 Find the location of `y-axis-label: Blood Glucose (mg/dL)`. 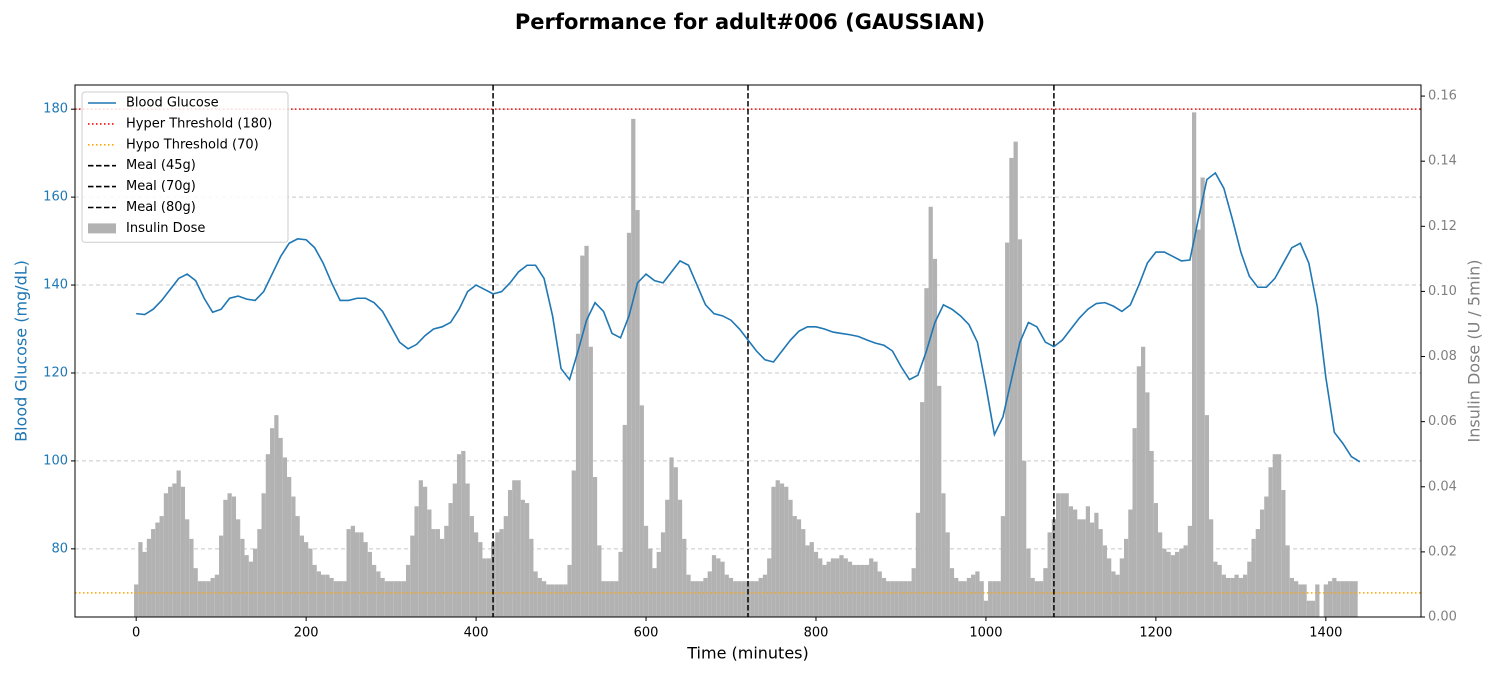

y-axis-label: Blood Glucose (mg/dL) is located at coordinates (21, 351).